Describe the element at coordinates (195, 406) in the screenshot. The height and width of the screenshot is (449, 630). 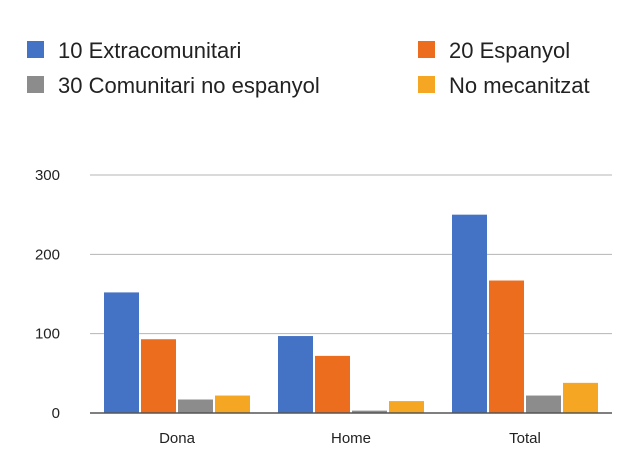
I see `bar-dona-30-comunitari-no-espanyol` at that location.